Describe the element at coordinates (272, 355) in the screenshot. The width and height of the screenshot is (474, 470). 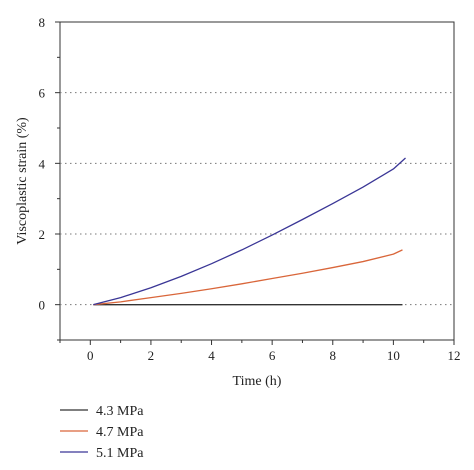
I see `x-tick-label: 6` at that location.